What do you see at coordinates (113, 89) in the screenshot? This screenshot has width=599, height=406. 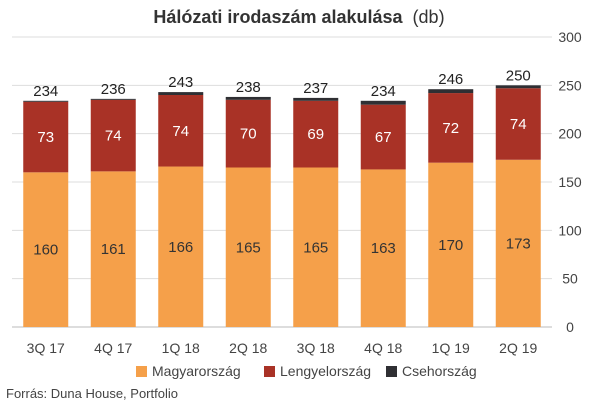 I see `total-label: 236` at bounding box center [113, 89].